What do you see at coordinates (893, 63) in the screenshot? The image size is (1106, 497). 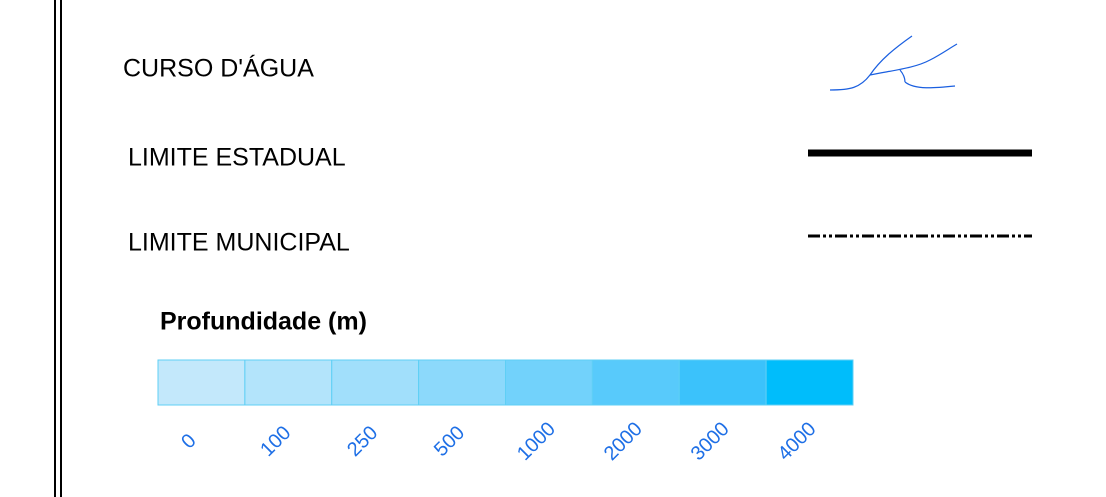 I see `stream-symbol` at bounding box center [893, 63].